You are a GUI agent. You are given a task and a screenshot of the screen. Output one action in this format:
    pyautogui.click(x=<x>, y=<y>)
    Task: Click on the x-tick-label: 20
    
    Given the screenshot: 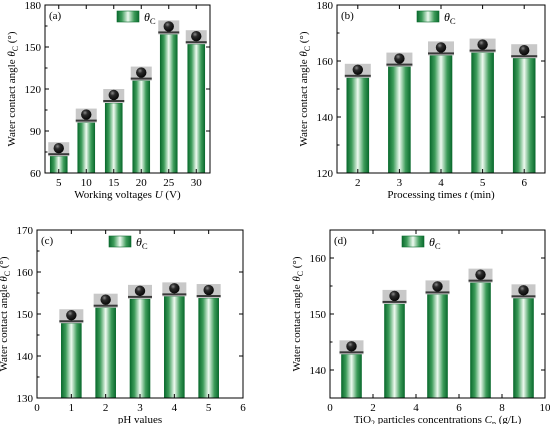 What is the action you would take?
    pyautogui.click(x=142, y=183)
    